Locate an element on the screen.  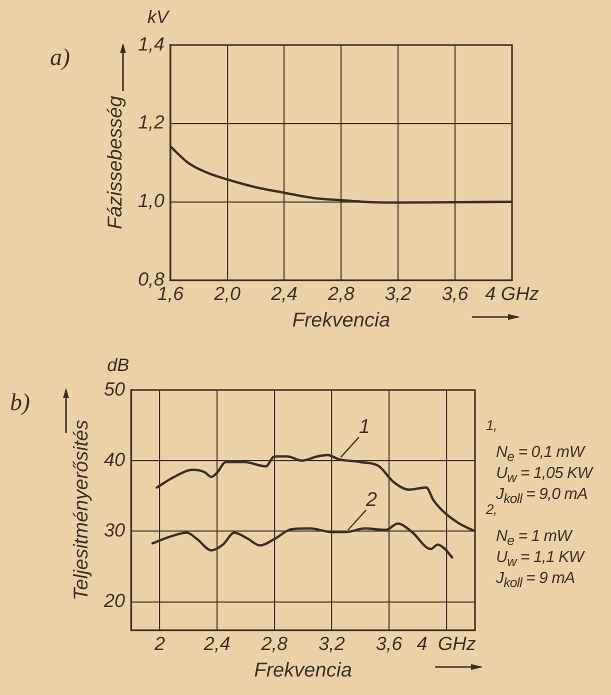
text: N$_{e}$ = 1 mW is located at coordinates (534, 538).